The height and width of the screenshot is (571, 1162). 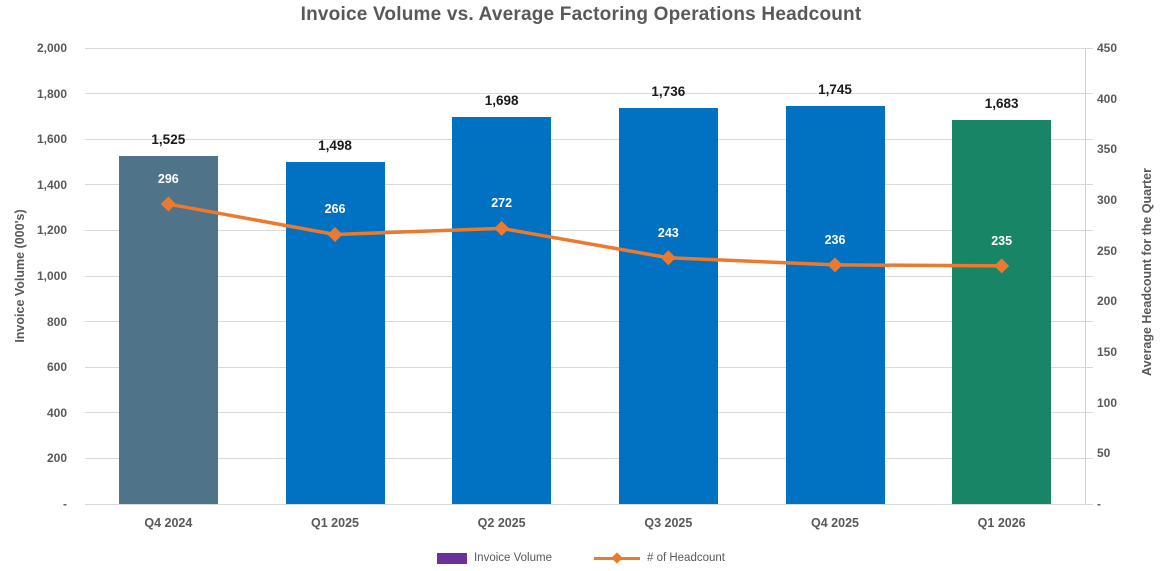 What do you see at coordinates (685, 558) in the screenshot?
I see `legend-label-headcount: # of Headcount` at bounding box center [685, 558].